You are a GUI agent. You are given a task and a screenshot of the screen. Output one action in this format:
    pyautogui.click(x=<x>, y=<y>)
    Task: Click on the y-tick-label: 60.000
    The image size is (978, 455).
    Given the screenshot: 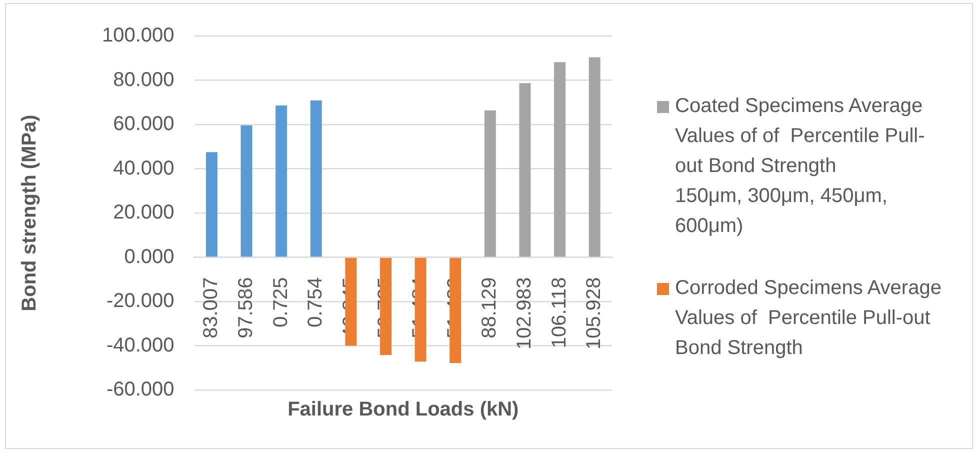 What is the action you would take?
    pyautogui.click(x=143, y=124)
    